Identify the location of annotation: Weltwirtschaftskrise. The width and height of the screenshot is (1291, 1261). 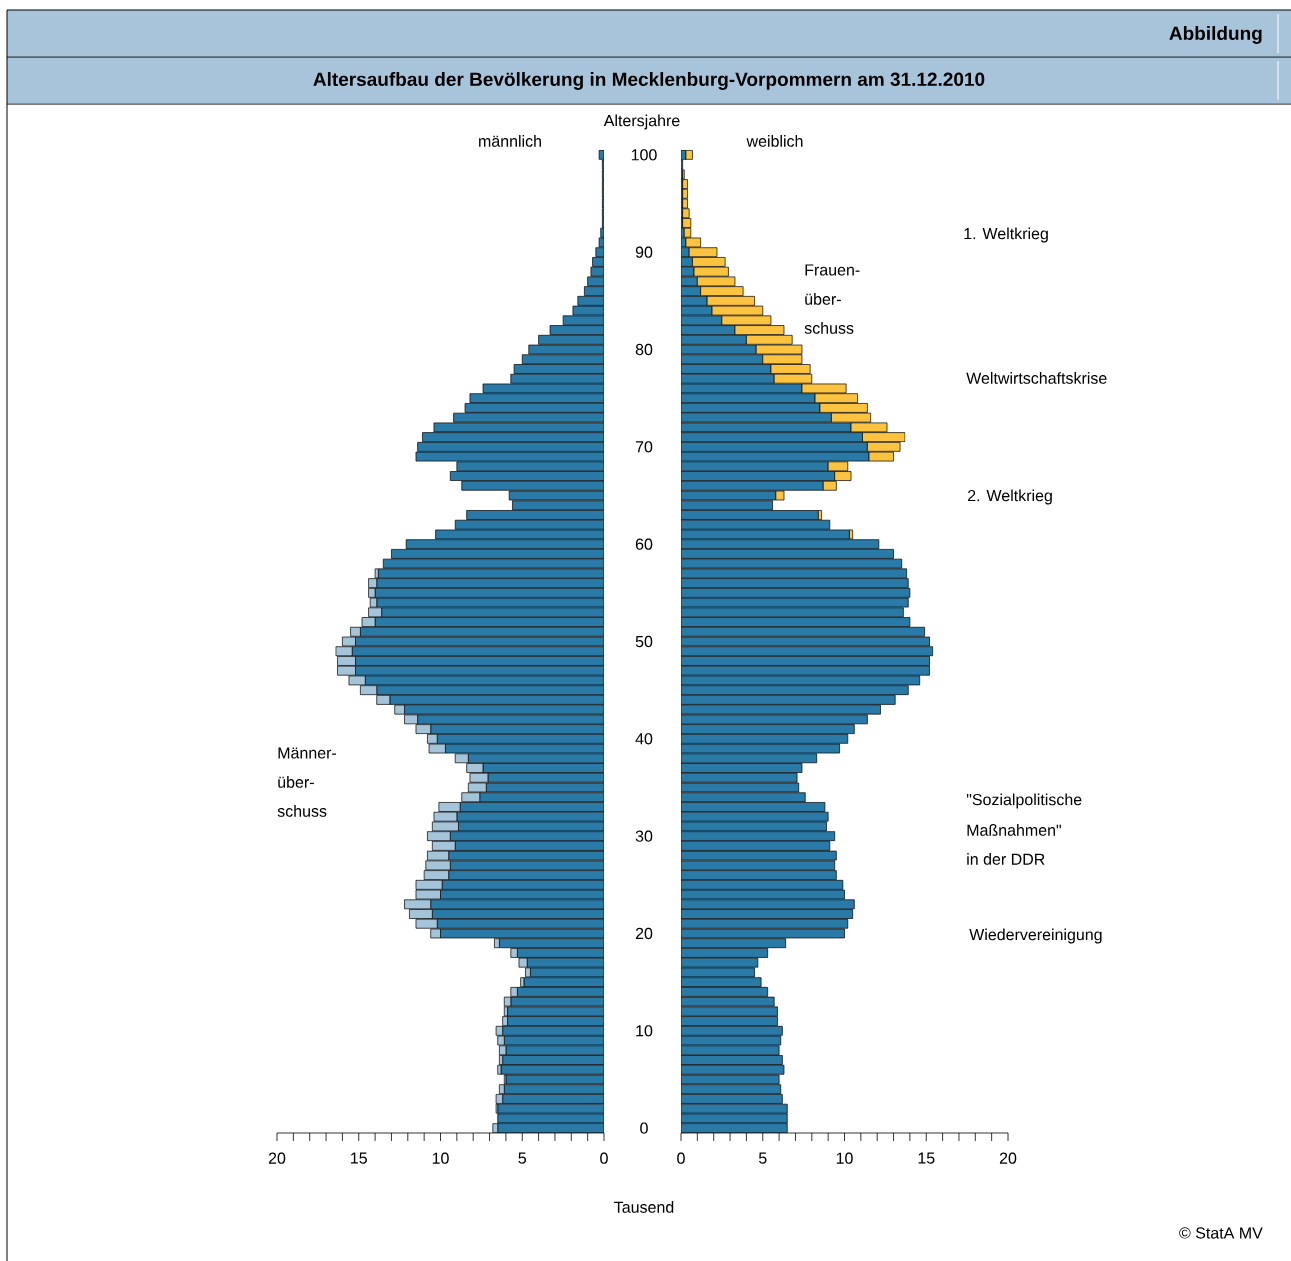
(1036, 378).